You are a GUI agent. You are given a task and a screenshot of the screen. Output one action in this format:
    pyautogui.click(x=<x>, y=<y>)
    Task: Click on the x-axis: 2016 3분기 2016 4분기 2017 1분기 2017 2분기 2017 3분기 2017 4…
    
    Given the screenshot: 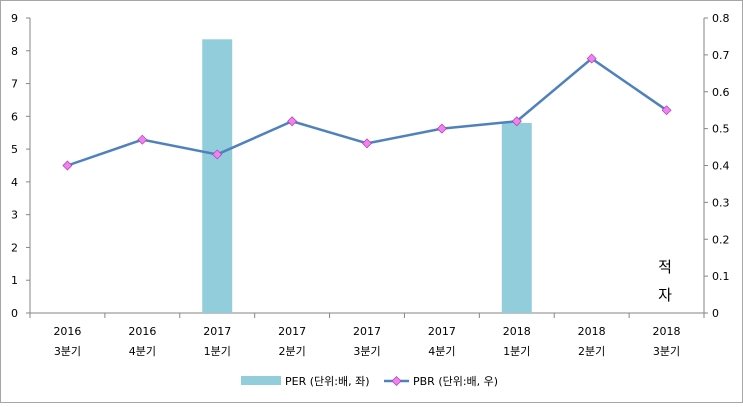 What is the action you would take?
    pyautogui.click(x=367, y=335)
    